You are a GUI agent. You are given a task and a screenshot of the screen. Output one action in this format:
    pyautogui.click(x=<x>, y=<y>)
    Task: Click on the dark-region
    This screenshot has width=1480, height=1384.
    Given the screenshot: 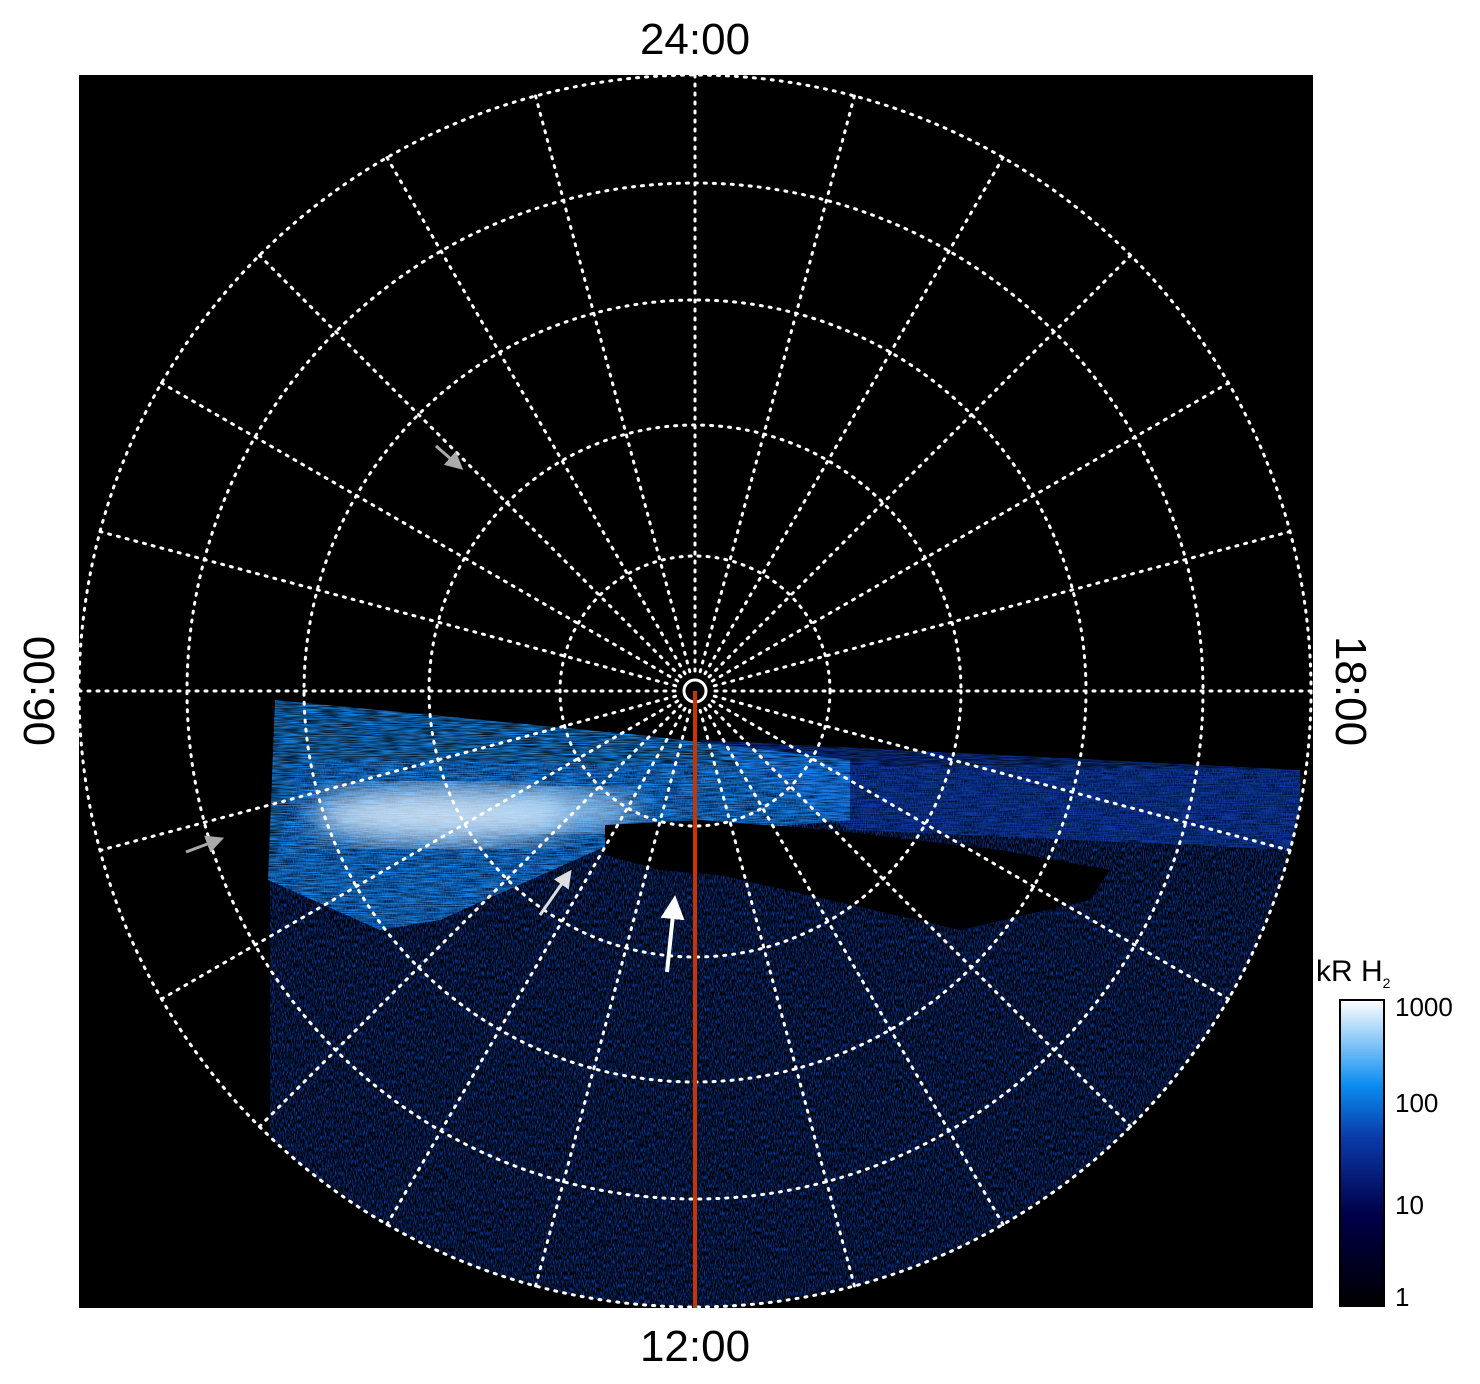 What is the action you would take?
    pyautogui.click(x=857, y=875)
    